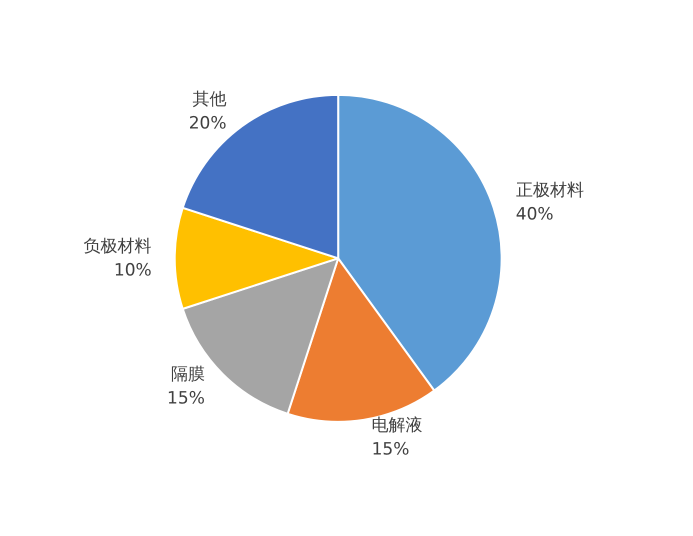  Describe the element at coordinates (550, 190) in the screenshot. I see `slice-label: 正极材料` at that location.